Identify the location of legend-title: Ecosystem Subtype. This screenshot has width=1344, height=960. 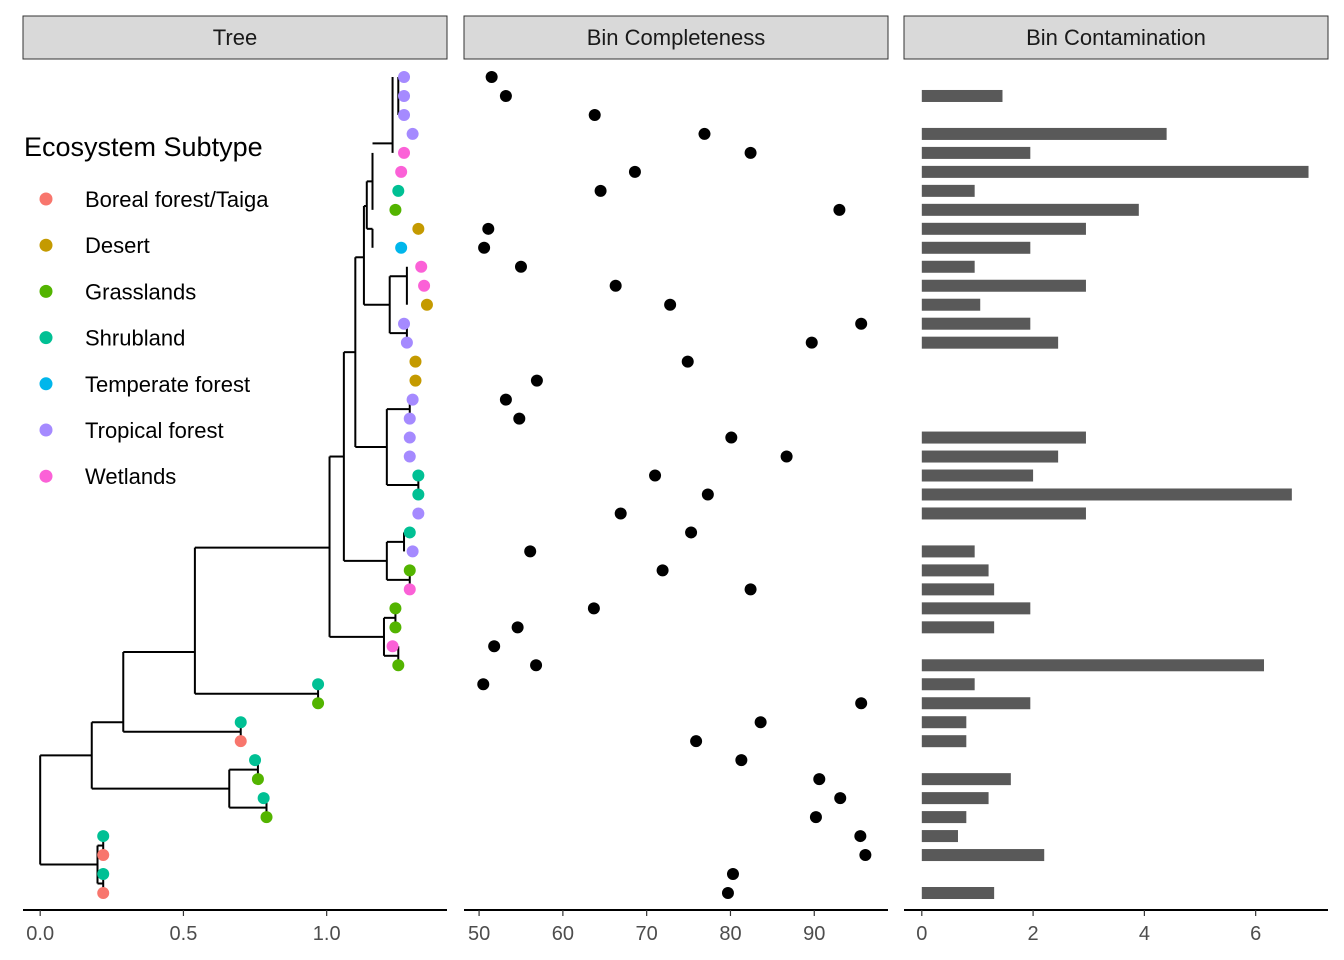
(143, 147).